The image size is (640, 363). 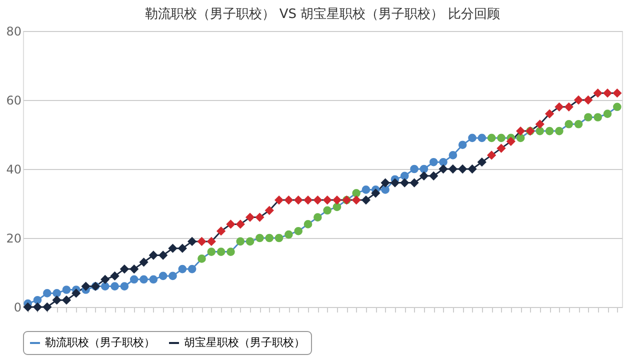 I want to click on y-tick-label: 20, so click(x=14, y=239).